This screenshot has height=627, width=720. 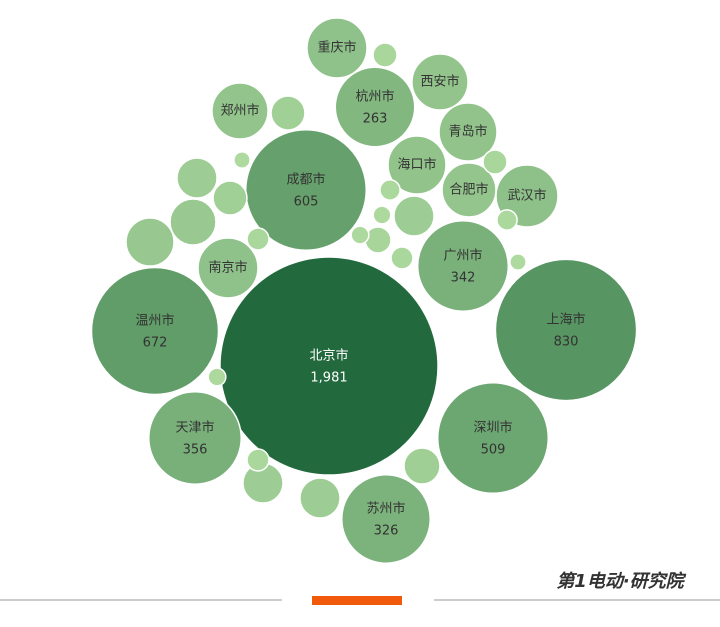 What do you see at coordinates (462, 256) in the screenshot?
I see `bubble-label: 广州市` at bounding box center [462, 256].